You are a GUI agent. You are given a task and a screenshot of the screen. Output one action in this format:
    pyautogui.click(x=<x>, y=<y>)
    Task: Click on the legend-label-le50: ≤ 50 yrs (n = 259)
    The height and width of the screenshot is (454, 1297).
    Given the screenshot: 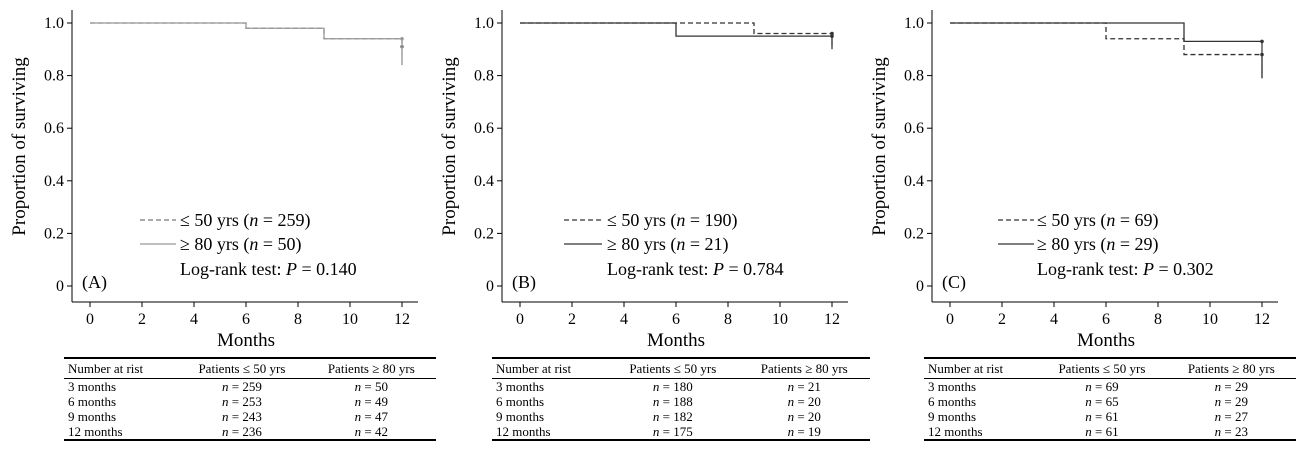 What is the action you would take?
    pyautogui.click(x=245, y=220)
    